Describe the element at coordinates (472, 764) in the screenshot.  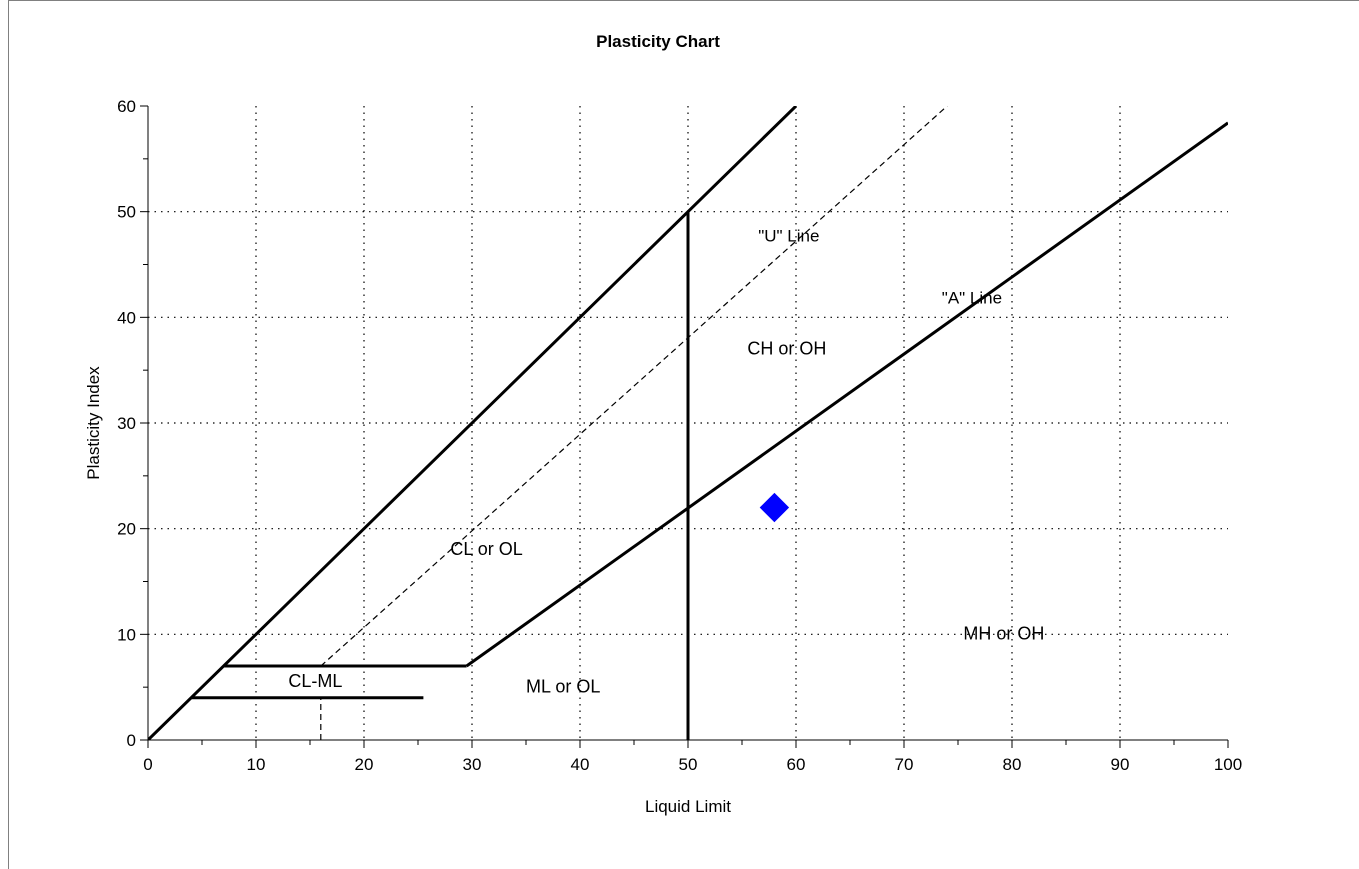
I see `x-tick-label: 30` at that location.